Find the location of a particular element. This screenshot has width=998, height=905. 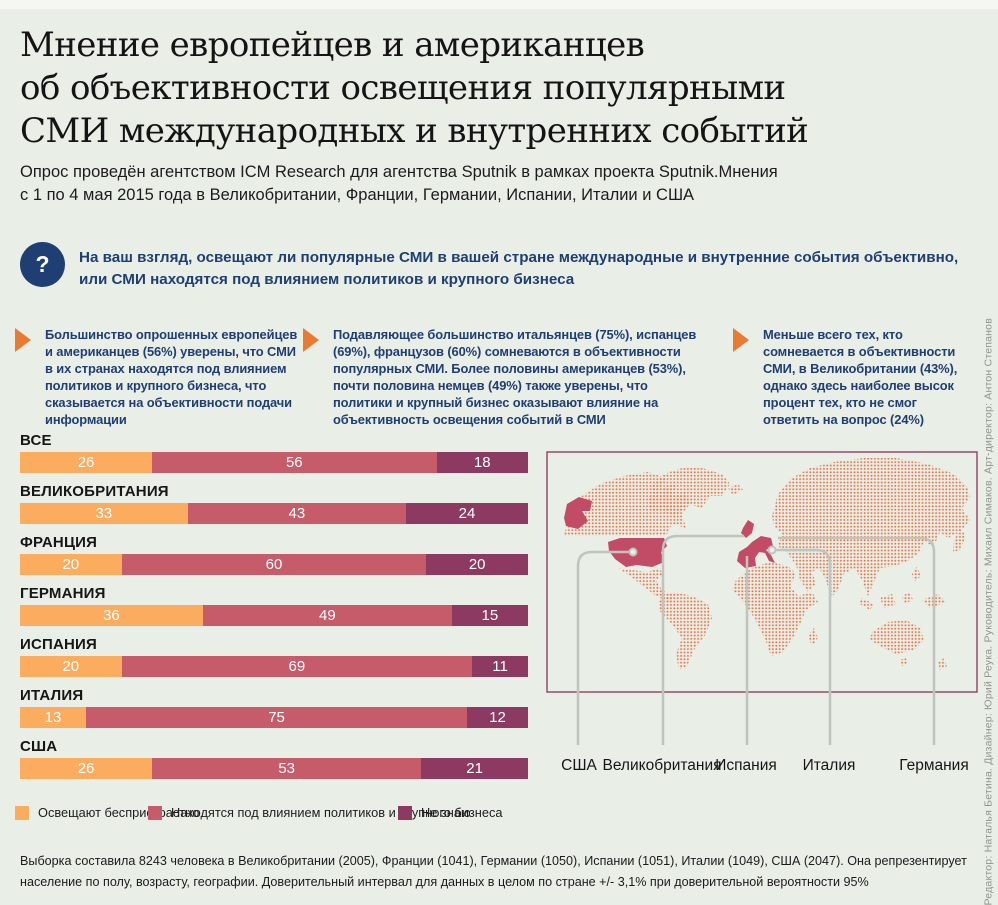

new-zealand is located at coordinates (942, 664).